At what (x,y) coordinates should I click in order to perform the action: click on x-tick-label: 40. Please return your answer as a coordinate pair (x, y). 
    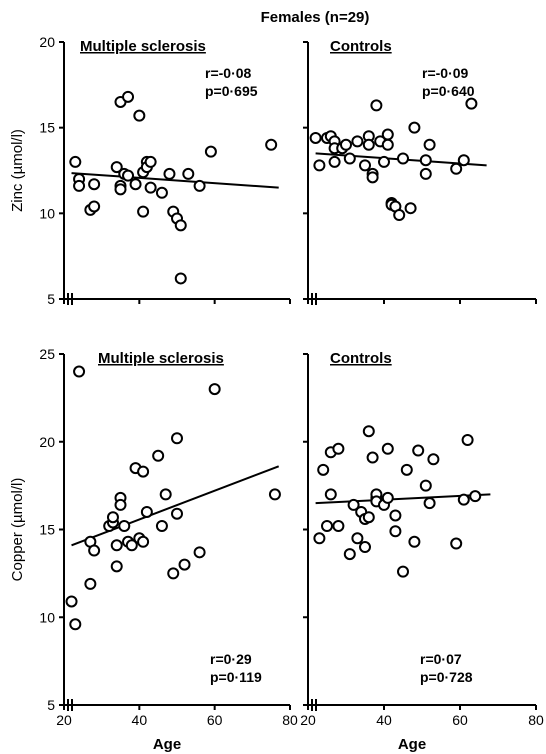
    Looking at the image, I should click on (384, 720).